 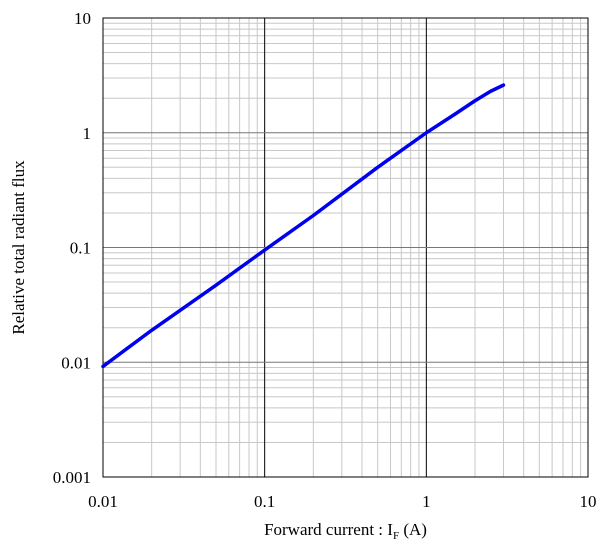 What do you see at coordinates (413, 529) in the screenshot?
I see `x-axis-title-suffix: (A)` at bounding box center [413, 529].